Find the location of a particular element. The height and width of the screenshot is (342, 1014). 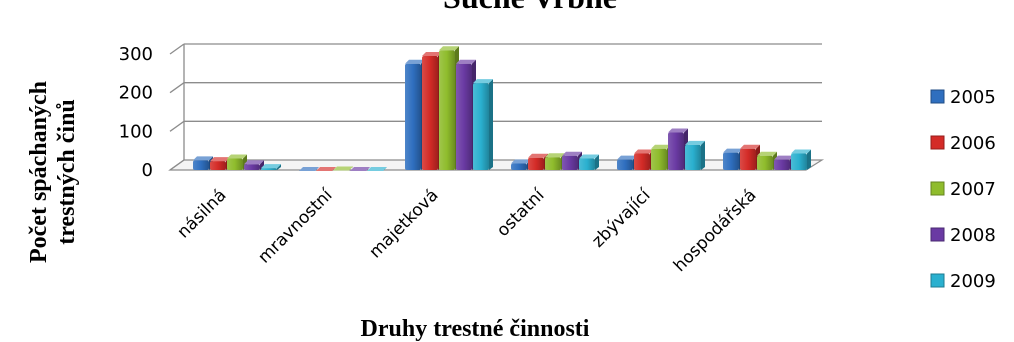

y-tick-label: 200 is located at coordinates (136, 93).